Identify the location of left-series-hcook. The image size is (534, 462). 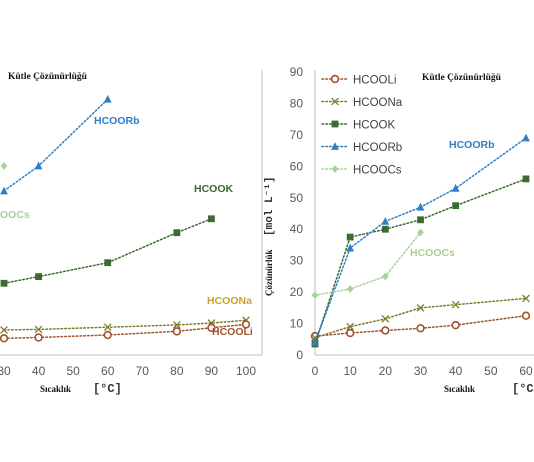
(107, 251).